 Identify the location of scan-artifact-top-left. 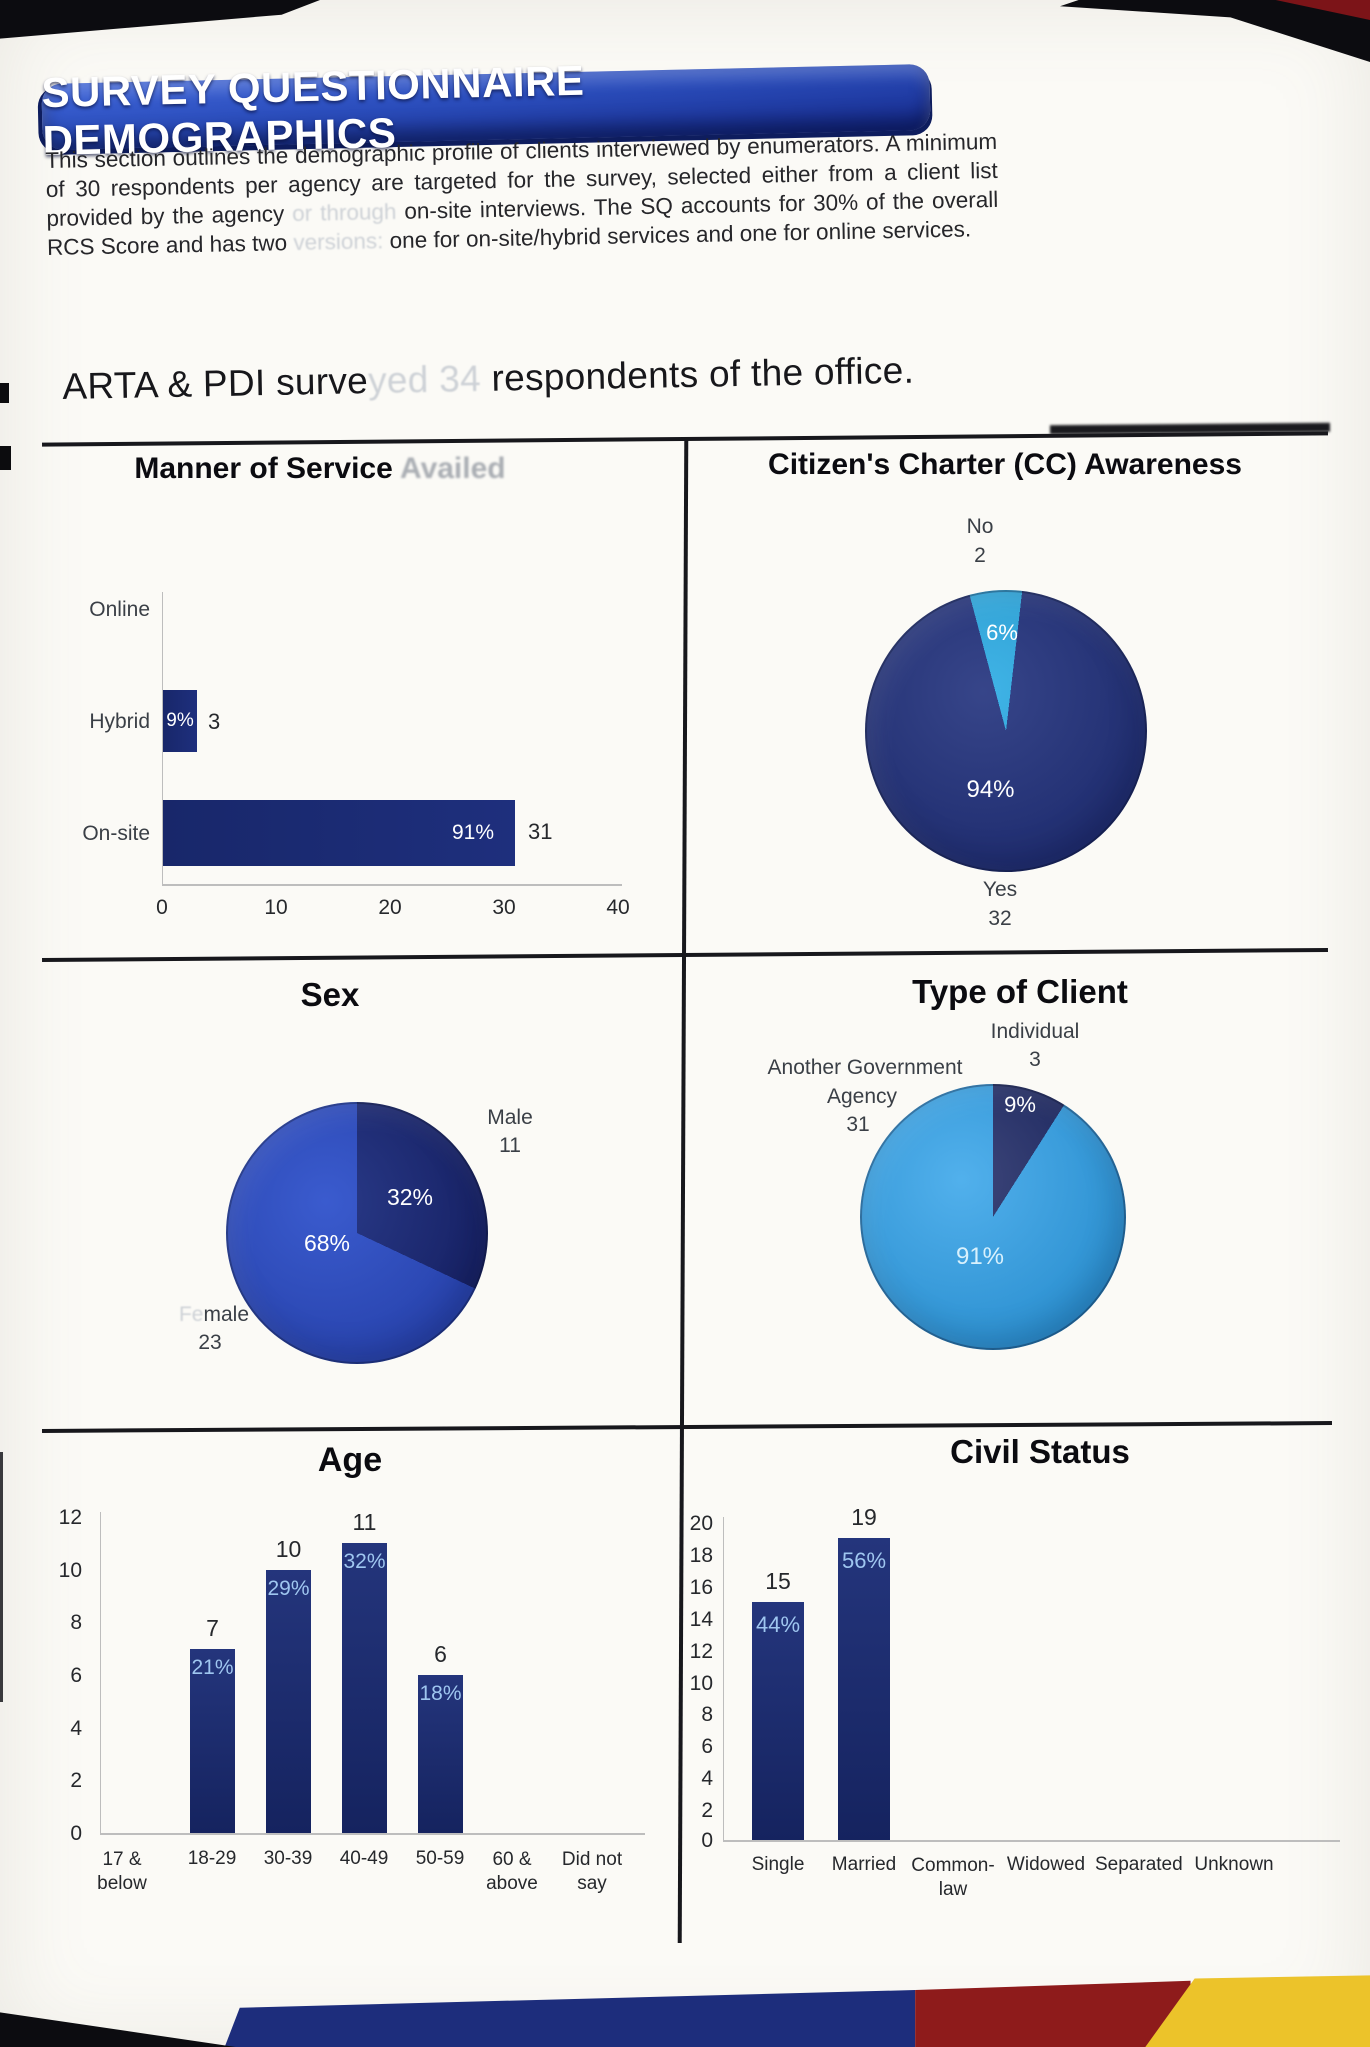
(160, 19).